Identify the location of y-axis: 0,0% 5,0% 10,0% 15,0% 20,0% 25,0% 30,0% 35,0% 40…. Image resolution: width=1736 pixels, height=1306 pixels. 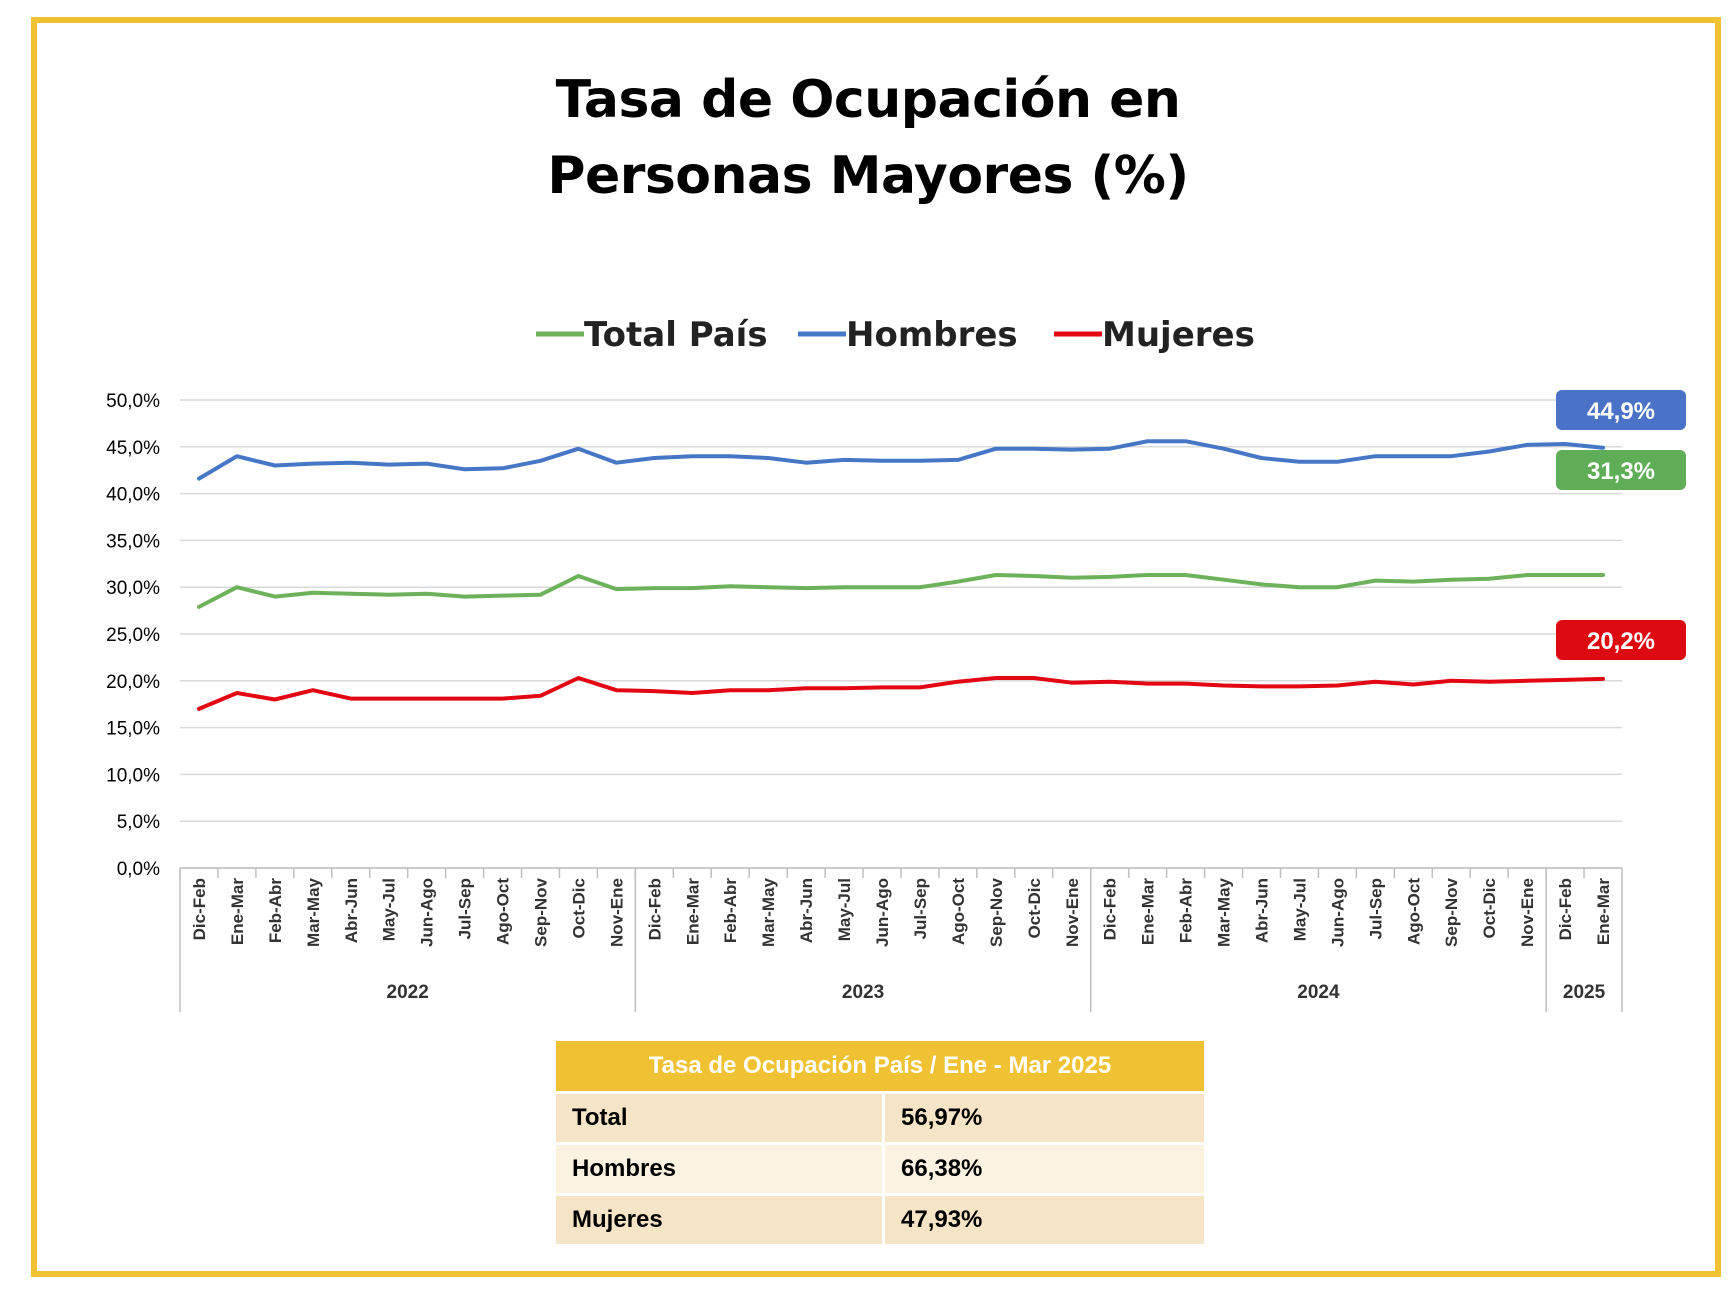
(133, 635).